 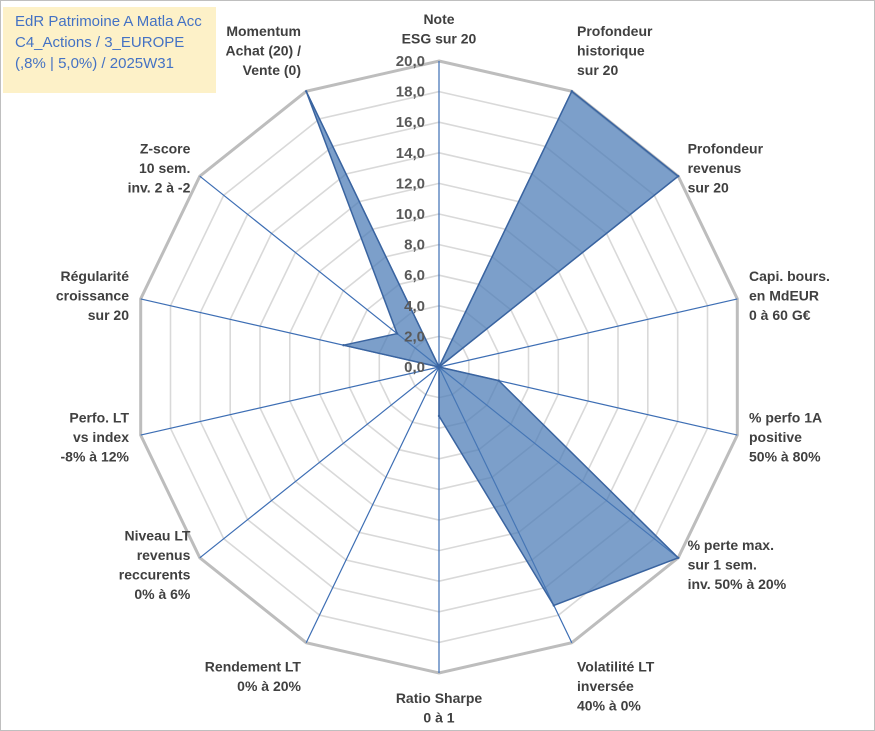 I want to click on axis-label-line: Perfo. LT, so click(x=99, y=418).